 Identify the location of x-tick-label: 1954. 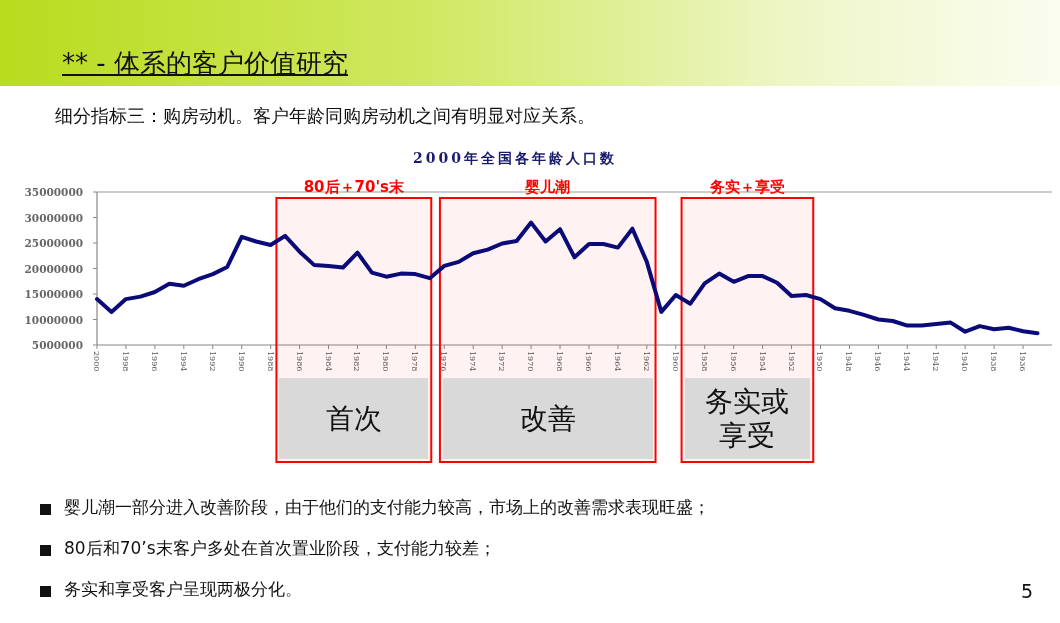
(762, 361).